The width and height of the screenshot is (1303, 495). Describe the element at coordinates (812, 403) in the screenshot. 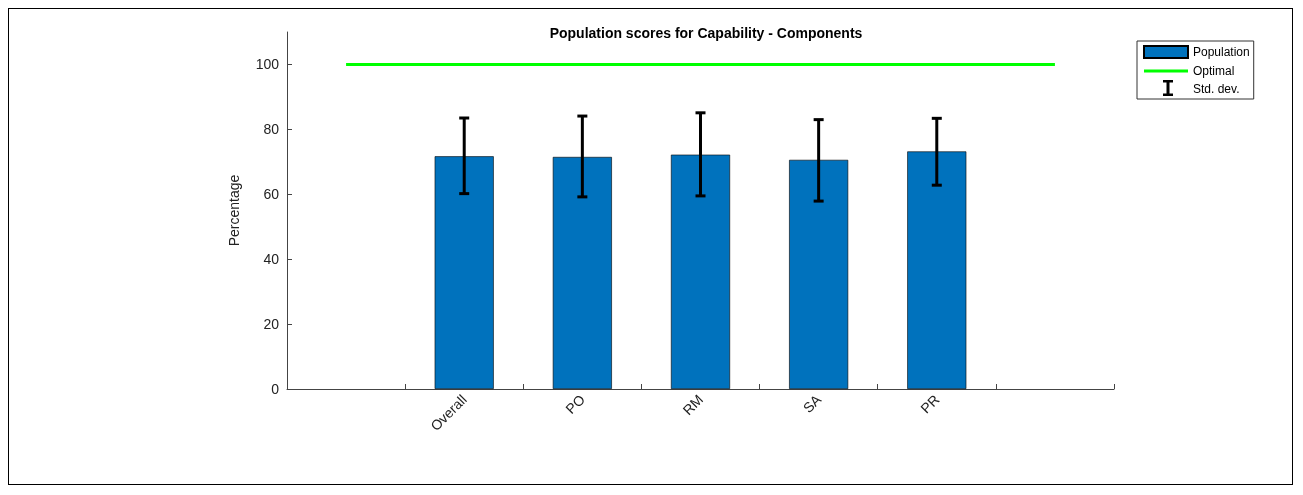

I see `x-tick-label: SA` at that location.